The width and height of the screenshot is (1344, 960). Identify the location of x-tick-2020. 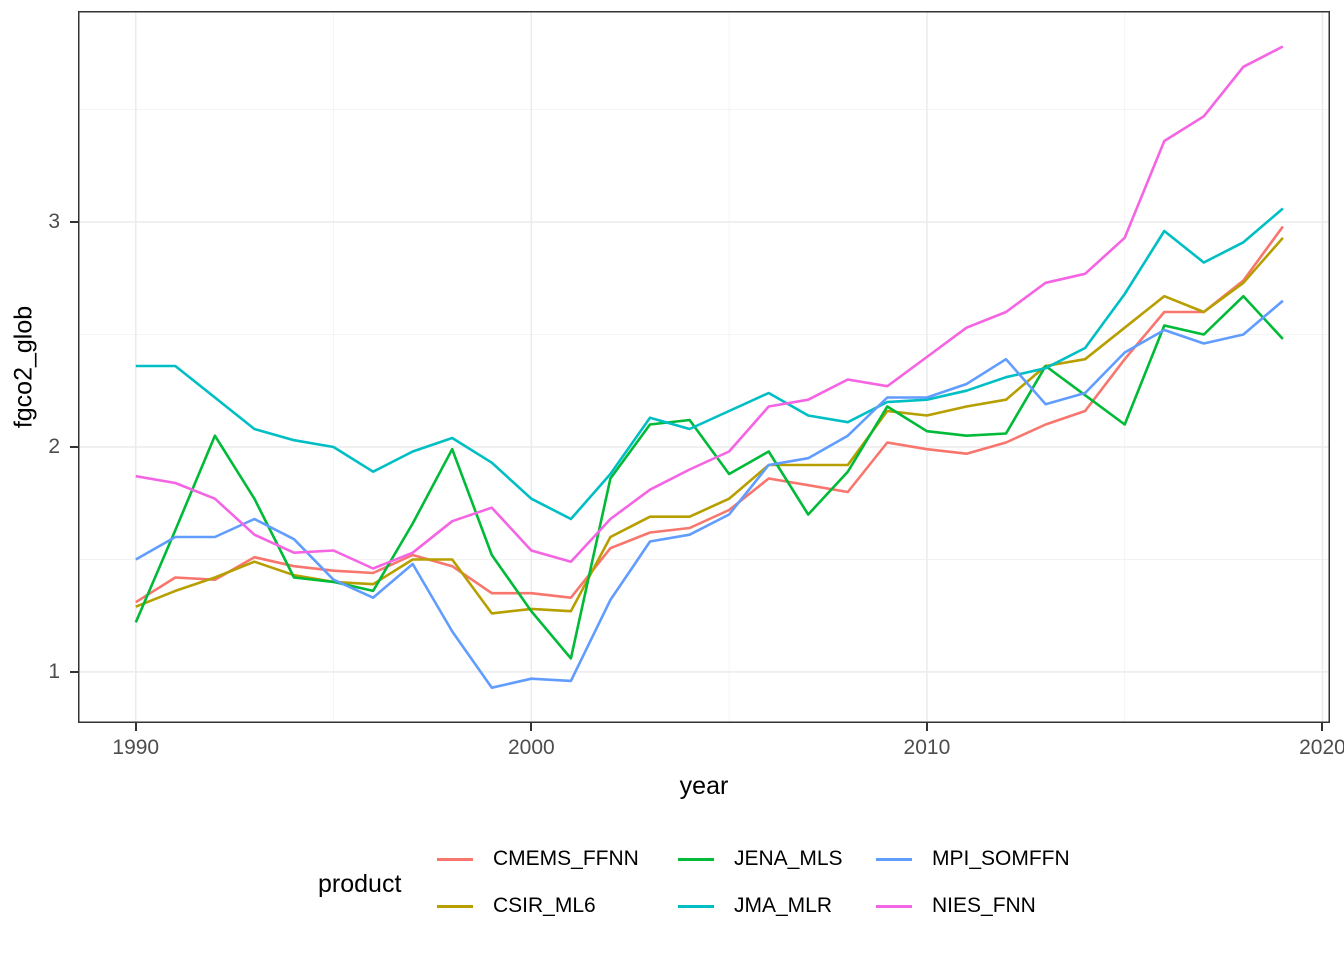
(1322, 727).